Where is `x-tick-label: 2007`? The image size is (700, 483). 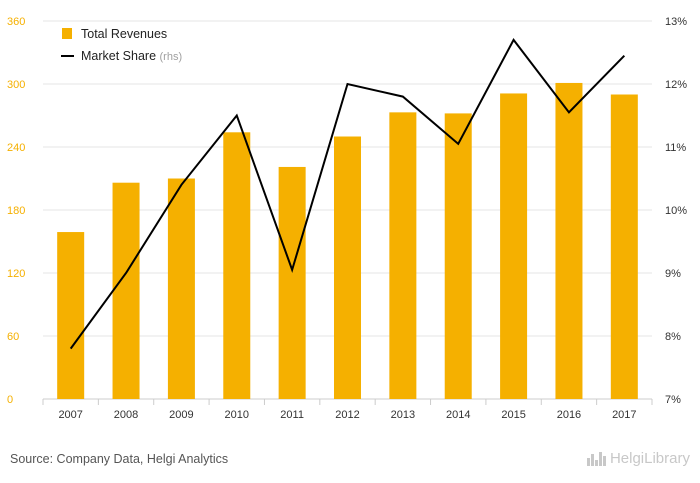
x-tick-label: 2007 is located at coordinates (70, 415).